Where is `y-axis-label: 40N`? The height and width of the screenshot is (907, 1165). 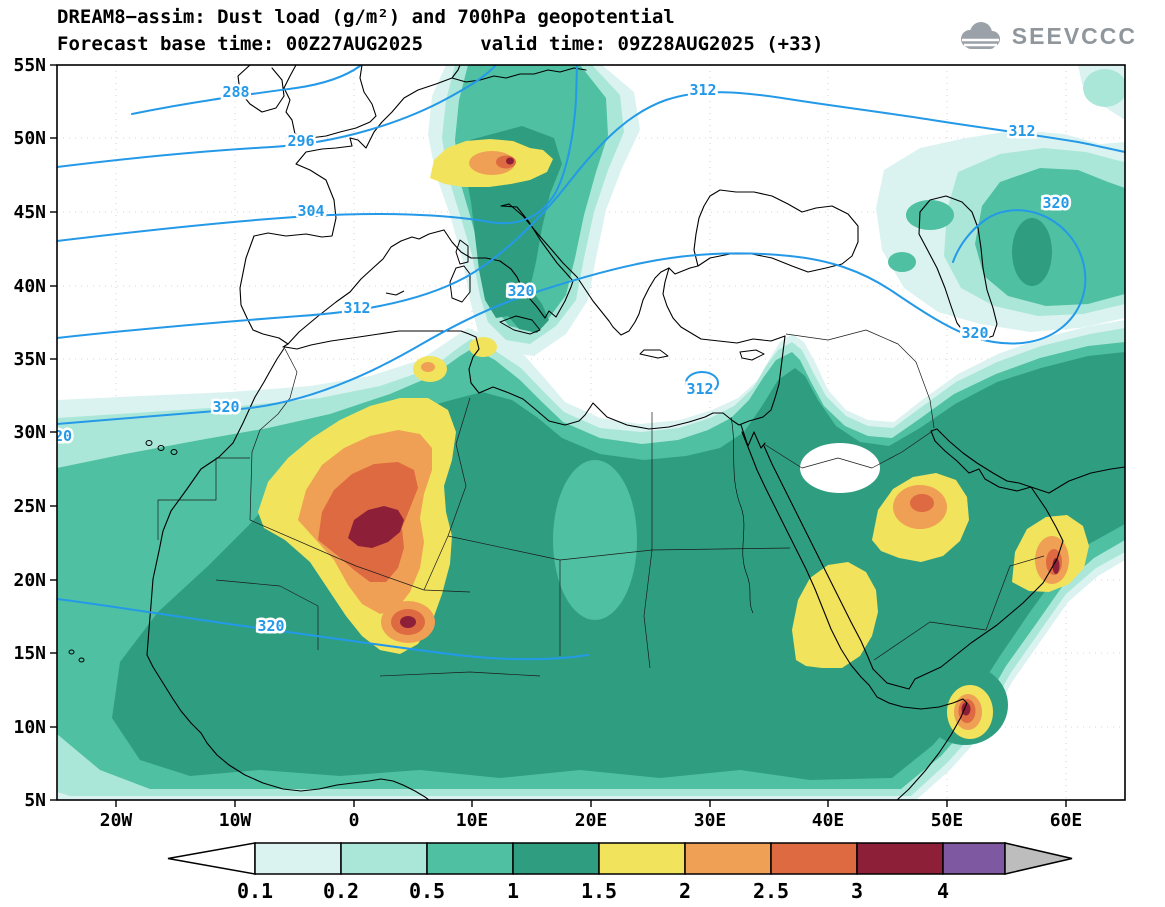
y-axis-label: 40N is located at coordinates (29, 286).